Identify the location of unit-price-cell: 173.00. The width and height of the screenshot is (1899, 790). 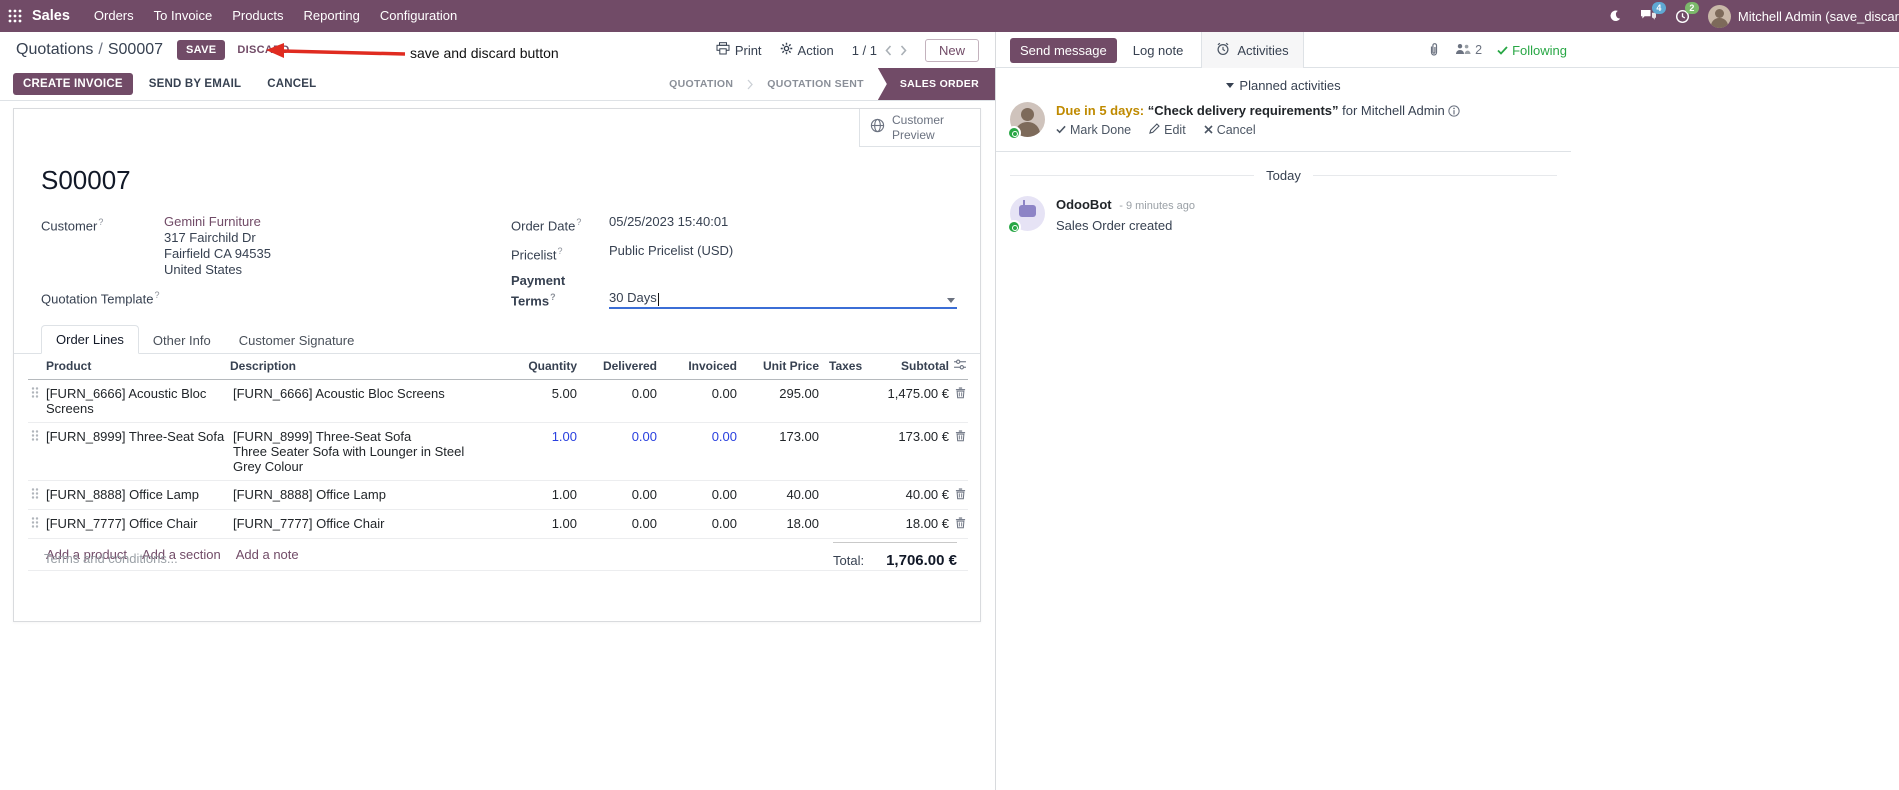
(780, 451).